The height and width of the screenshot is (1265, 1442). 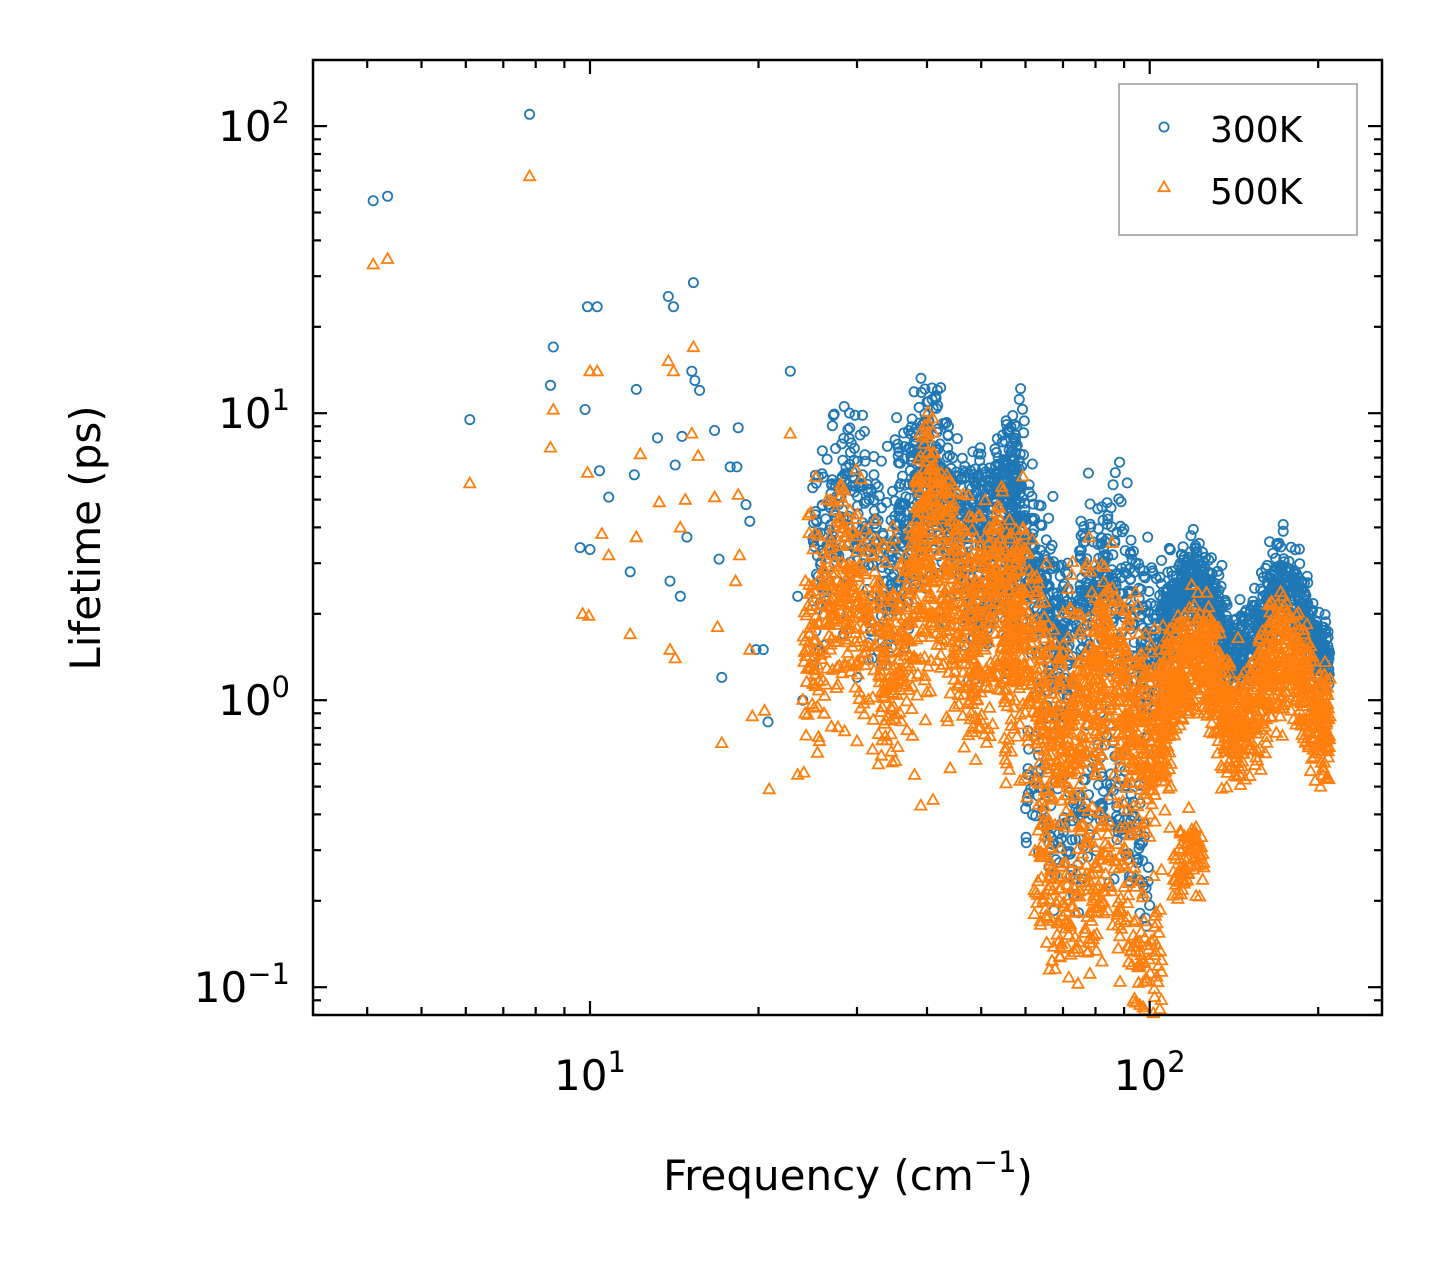 I want to click on point-300k-1926, so click(x=1140, y=913).